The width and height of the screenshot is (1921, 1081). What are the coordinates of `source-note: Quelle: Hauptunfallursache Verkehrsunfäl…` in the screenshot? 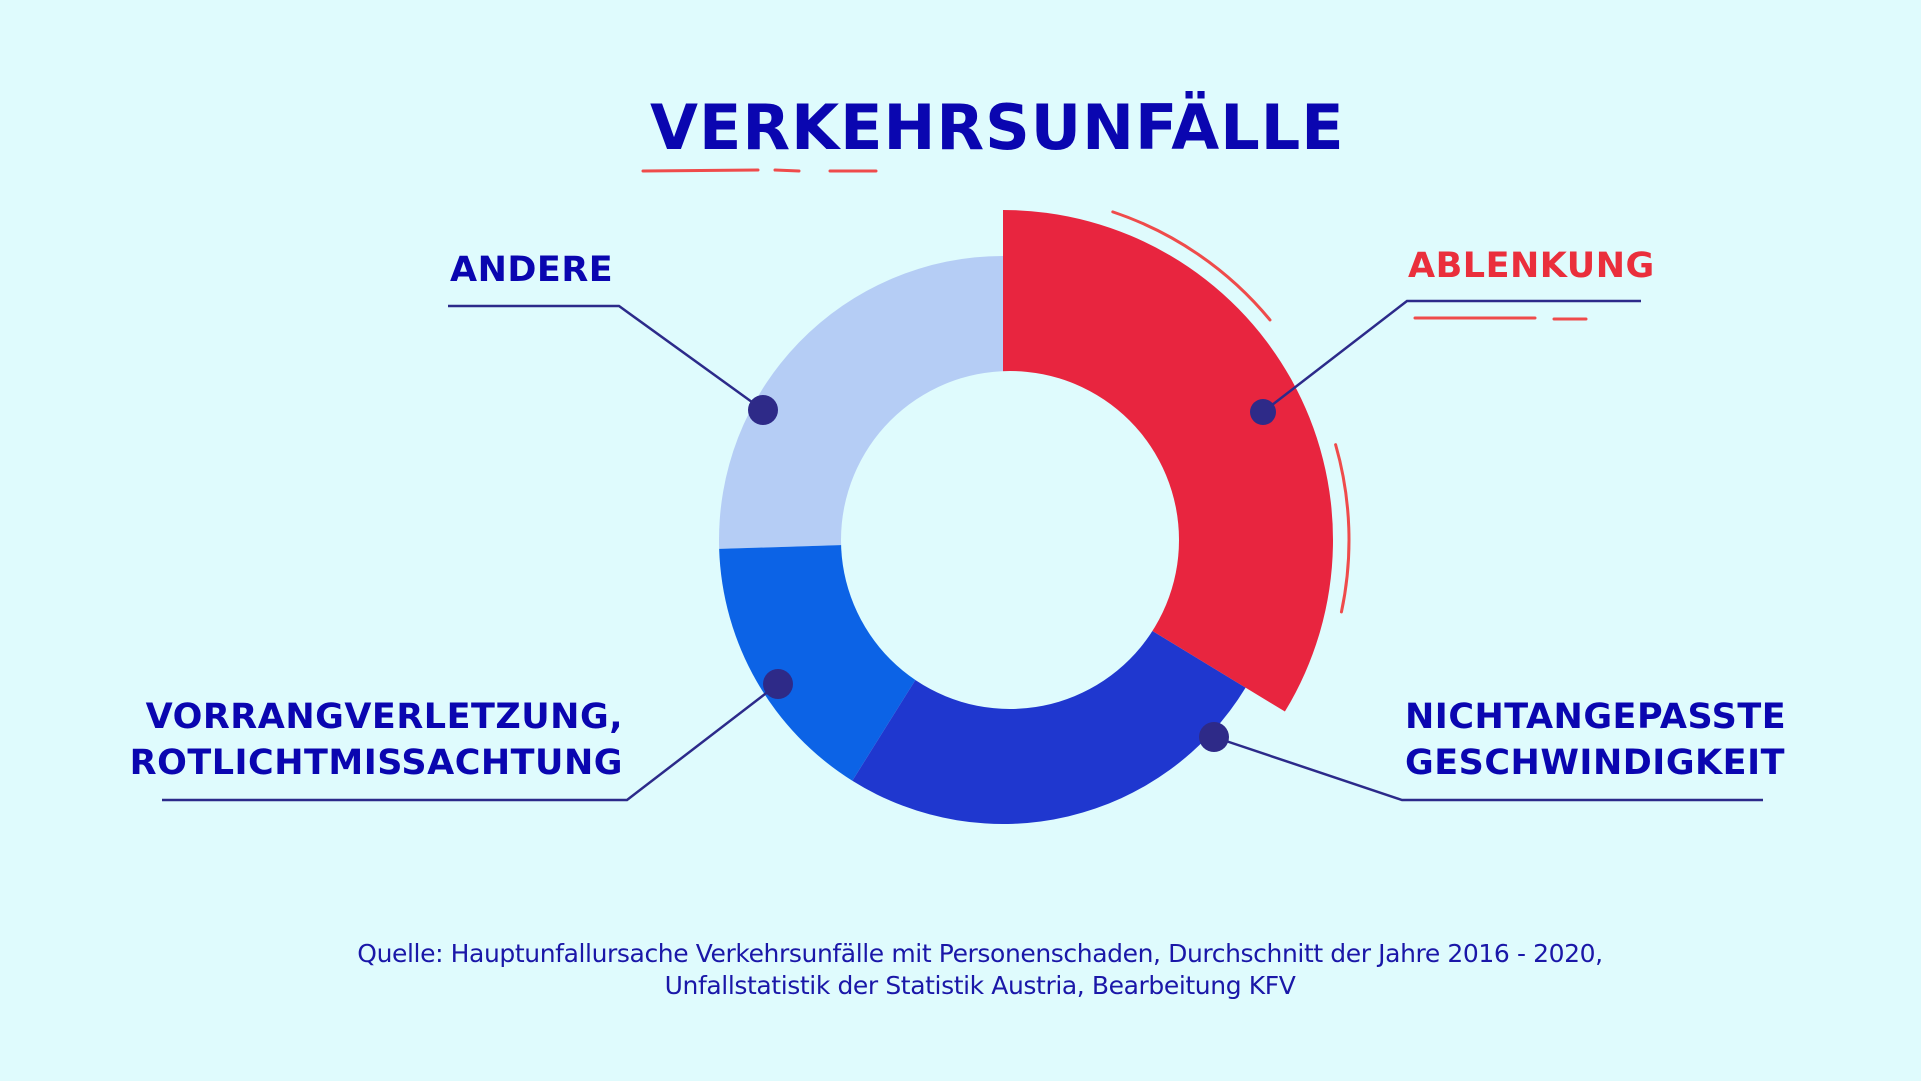 It's located at (980, 970).